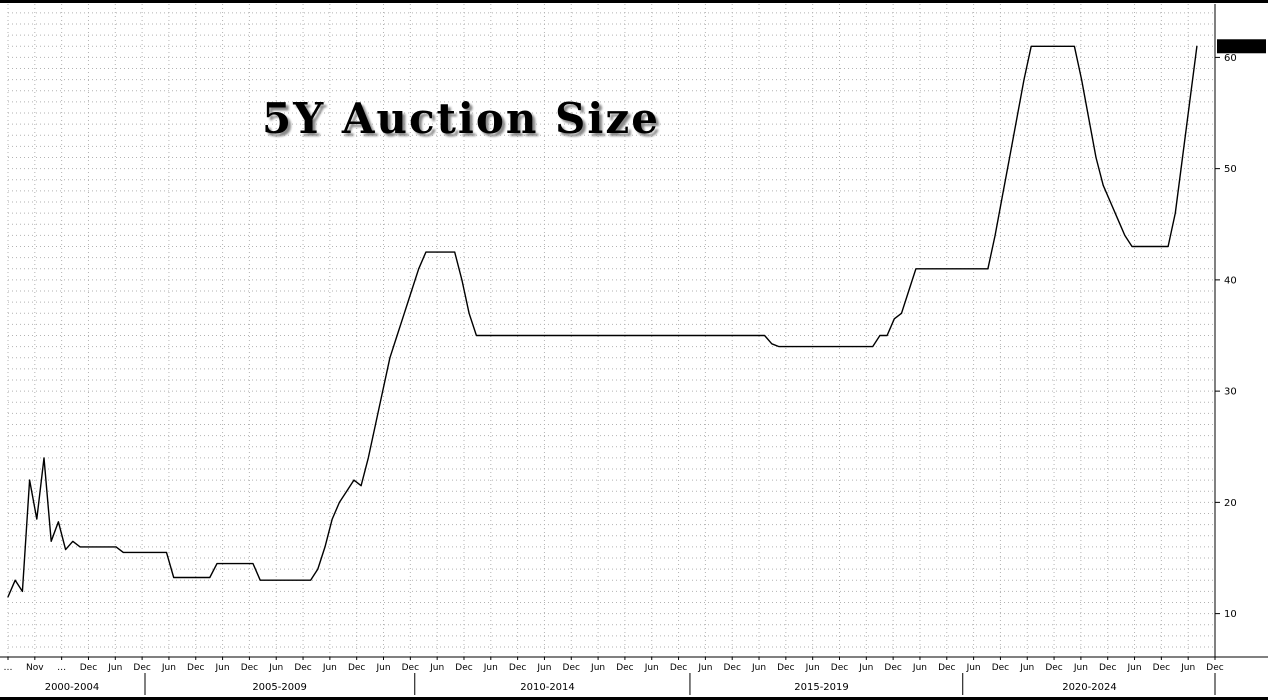 This screenshot has width=1268, height=700. What do you see at coordinates (72, 687) in the screenshot?
I see `x-axis-year-range-label: 2000-2004` at bounding box center [72, 687].